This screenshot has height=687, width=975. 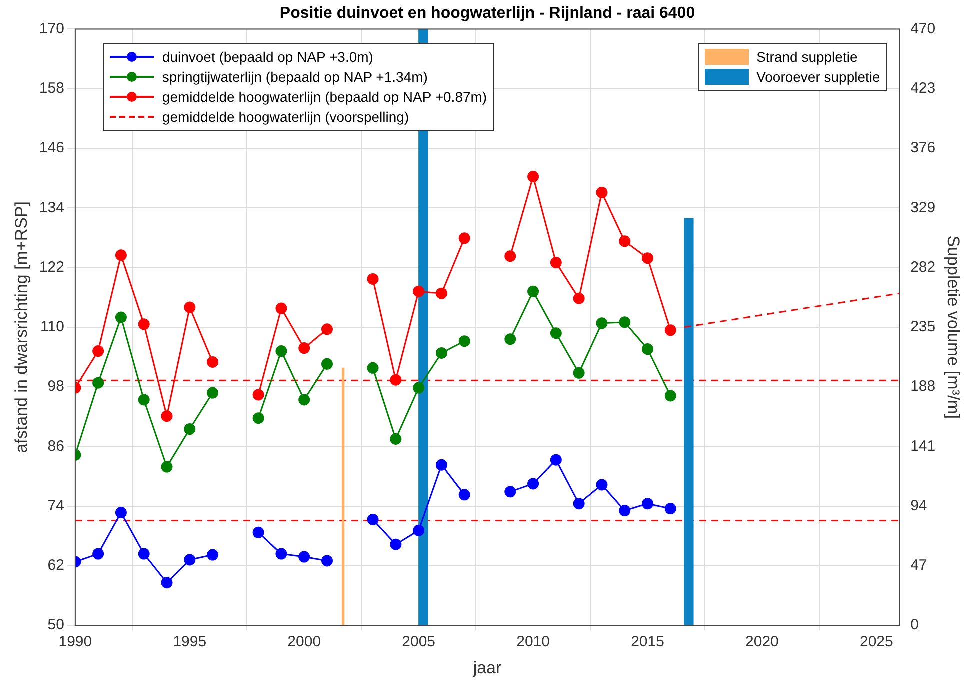 I want to click on y2-tick-label: 376, so click(x=923, y=148).